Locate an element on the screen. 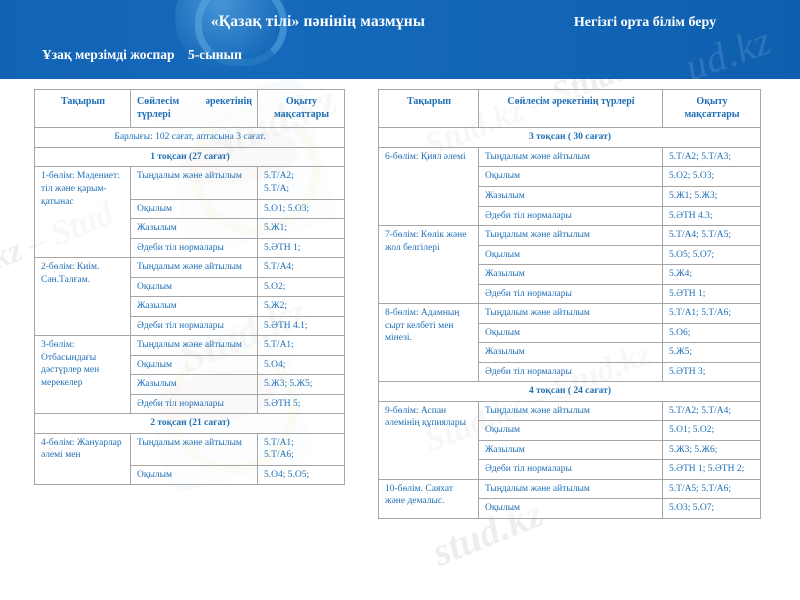 This screenshot has width=800, height=600. quarter-label: 2 тоқсан (21 сағат) is located at coordinates (189, 423).